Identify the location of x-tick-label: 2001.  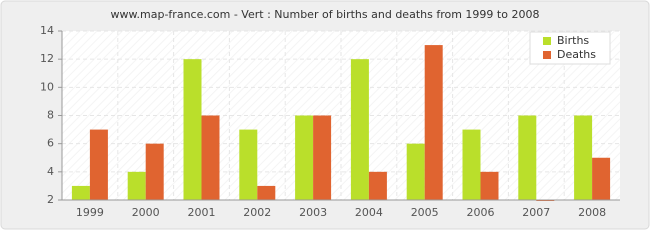
(202, 212).